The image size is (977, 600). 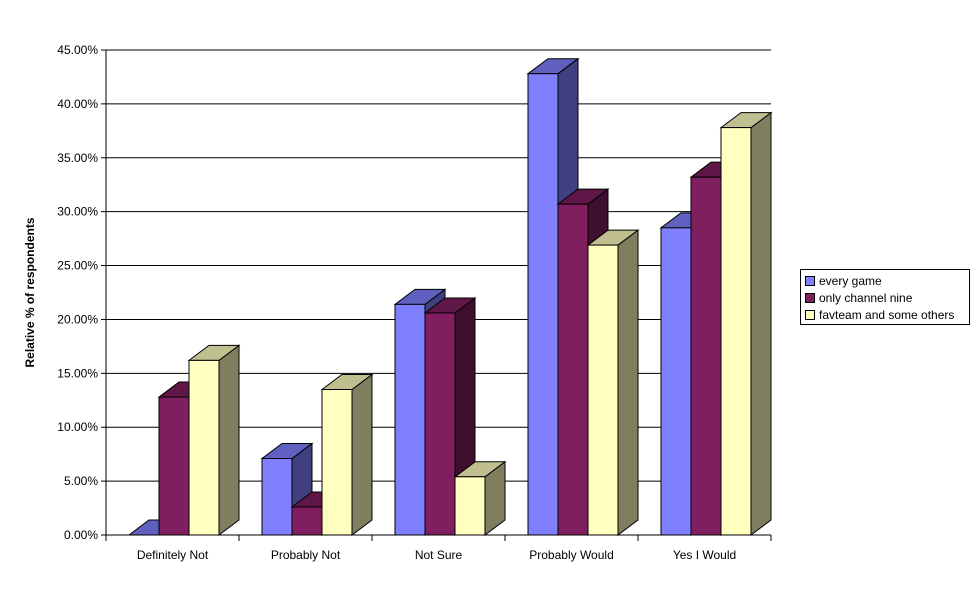 I want to click on x-tick-label: Yes I Would, so click(x=704, y=555).